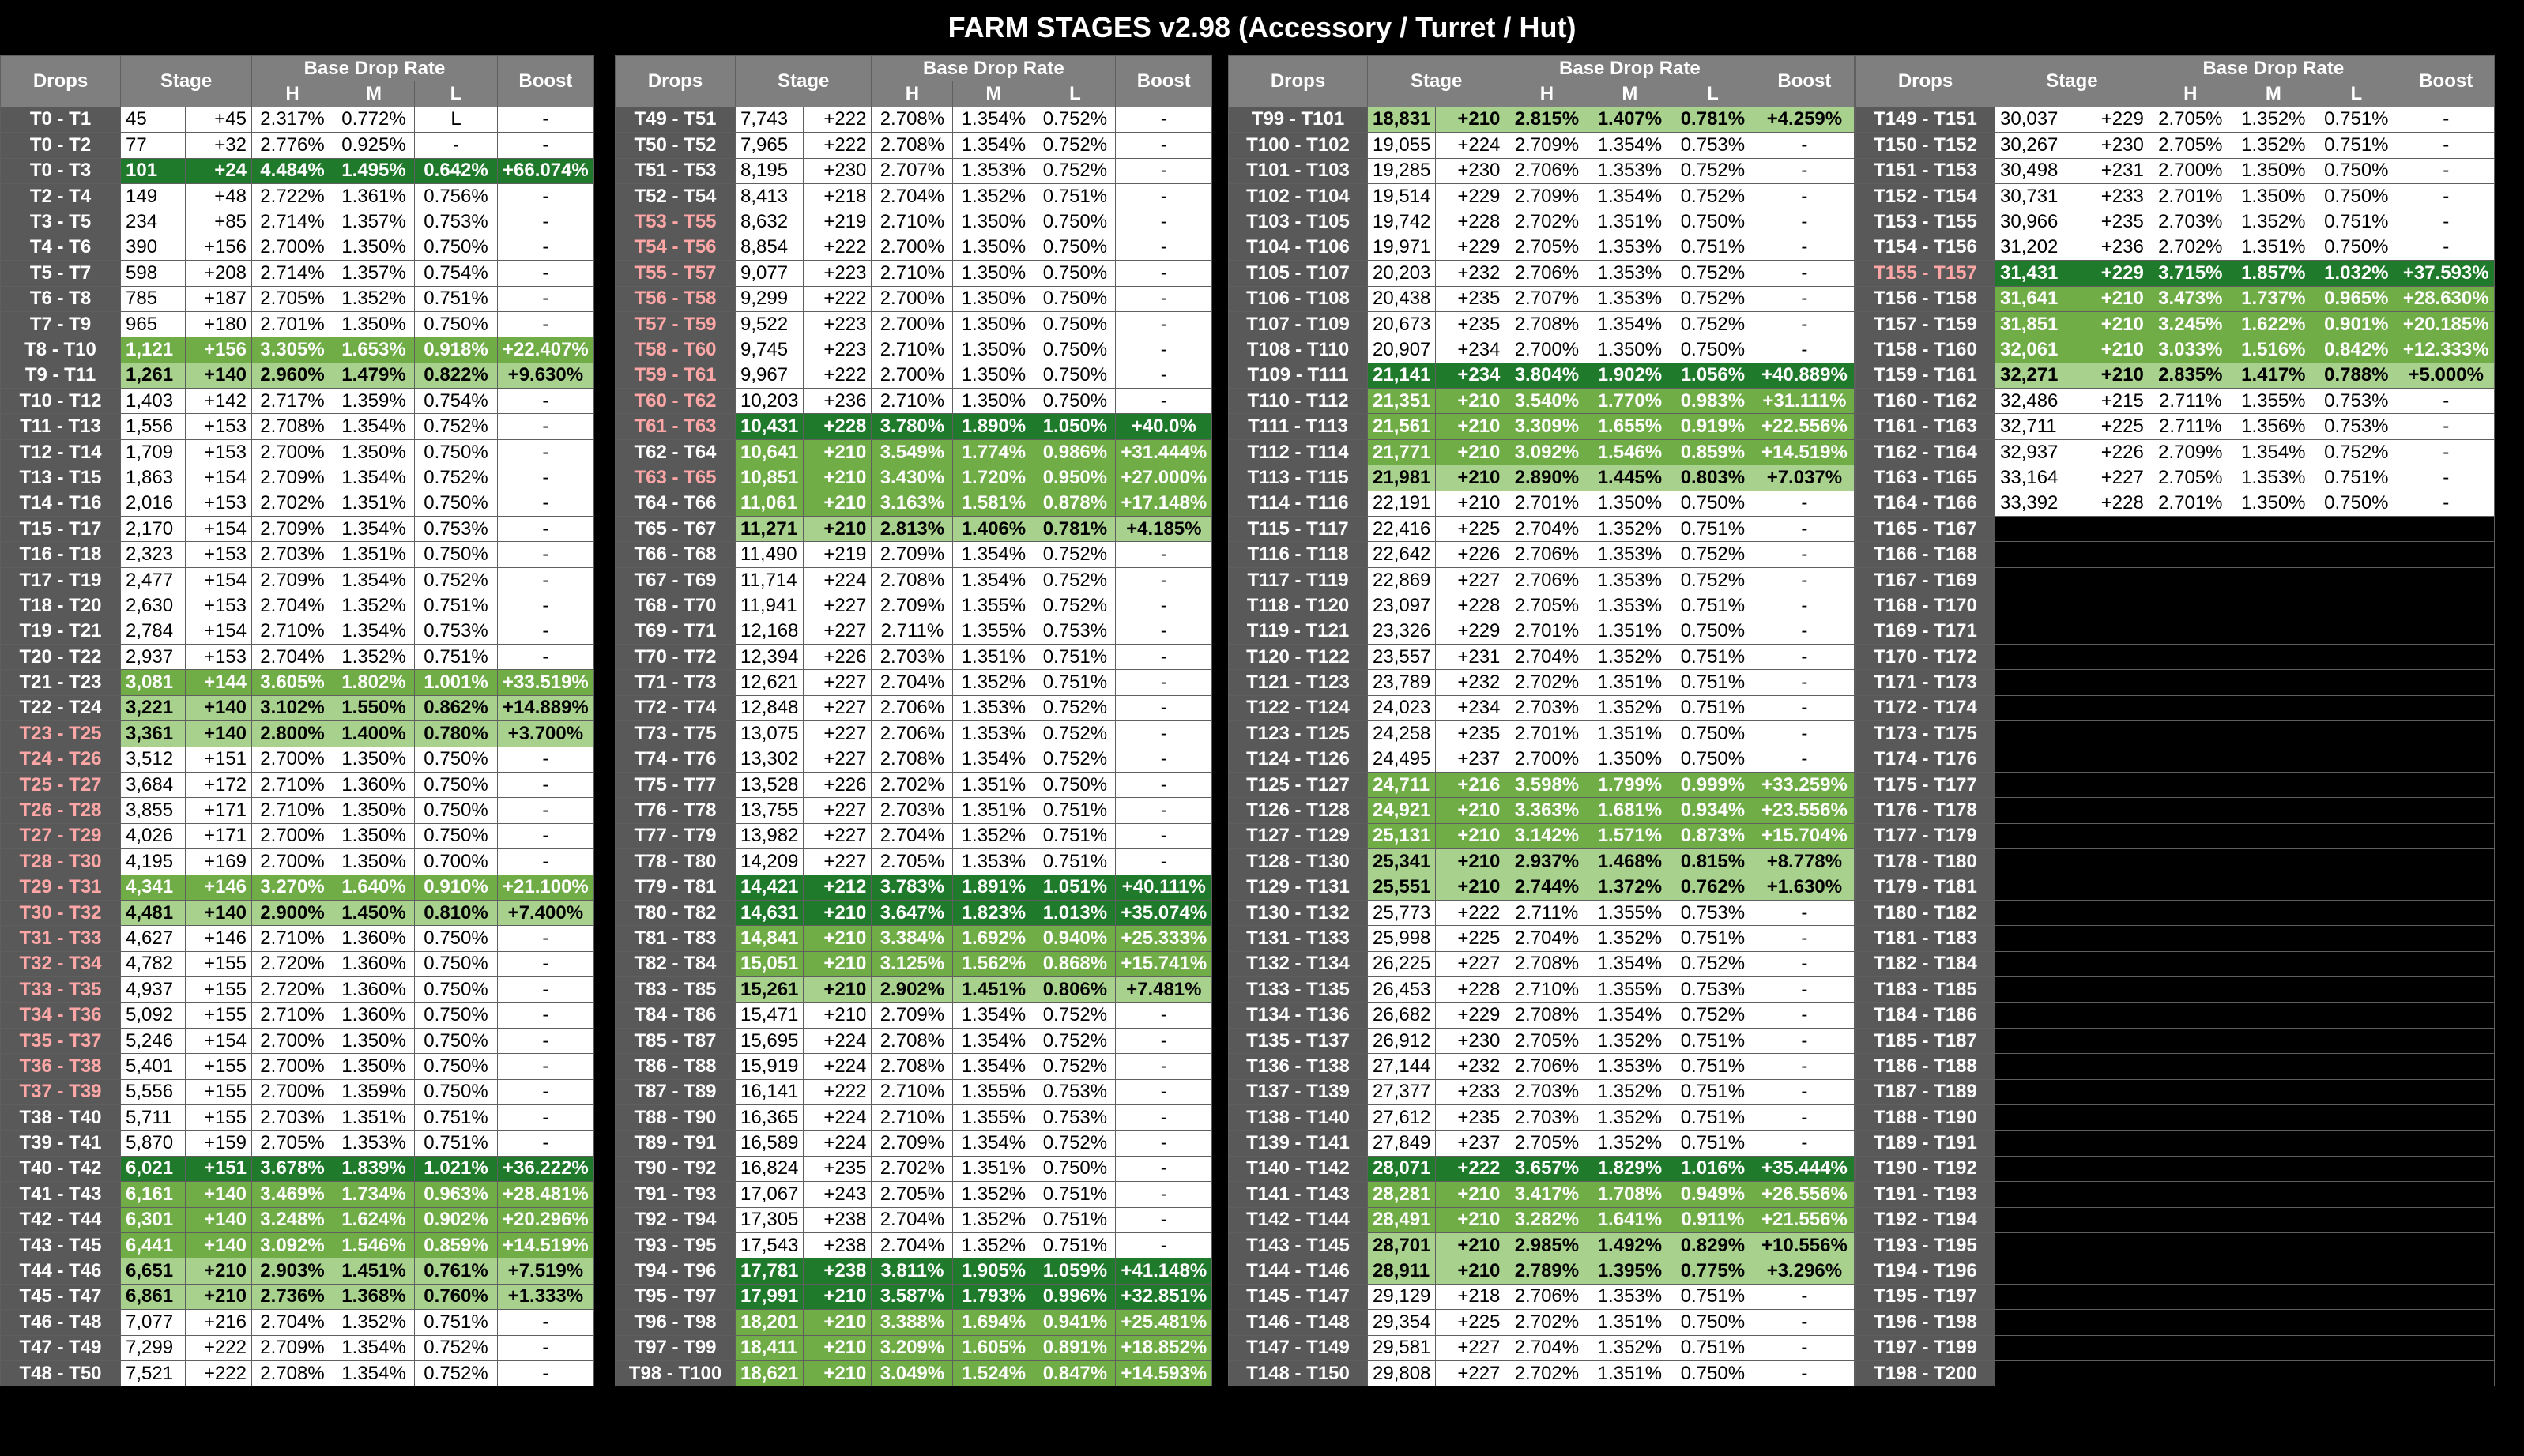  What do you see at coordinates (1925, 298) in the screenshot?
I see `drops-cell: T156 - T158` at bounding box center [1925, 298].